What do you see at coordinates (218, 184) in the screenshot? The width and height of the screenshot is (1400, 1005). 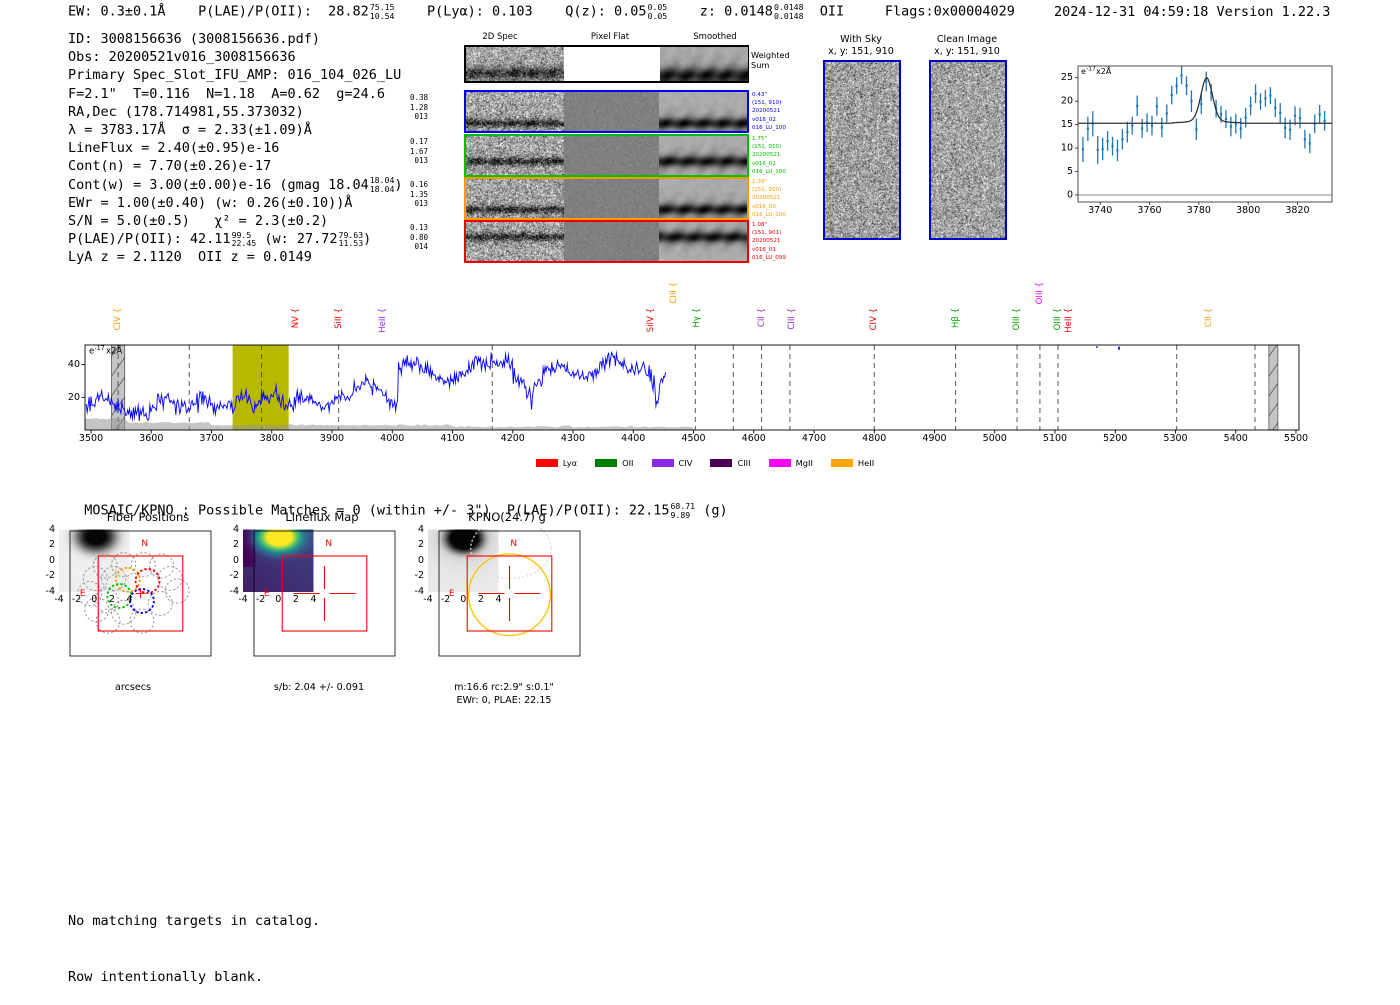 I see `info-cont-w-text: Cont(w) = 3.00(±0.00)e-16 (gmag 18.04` at bounding box center [218, 184].